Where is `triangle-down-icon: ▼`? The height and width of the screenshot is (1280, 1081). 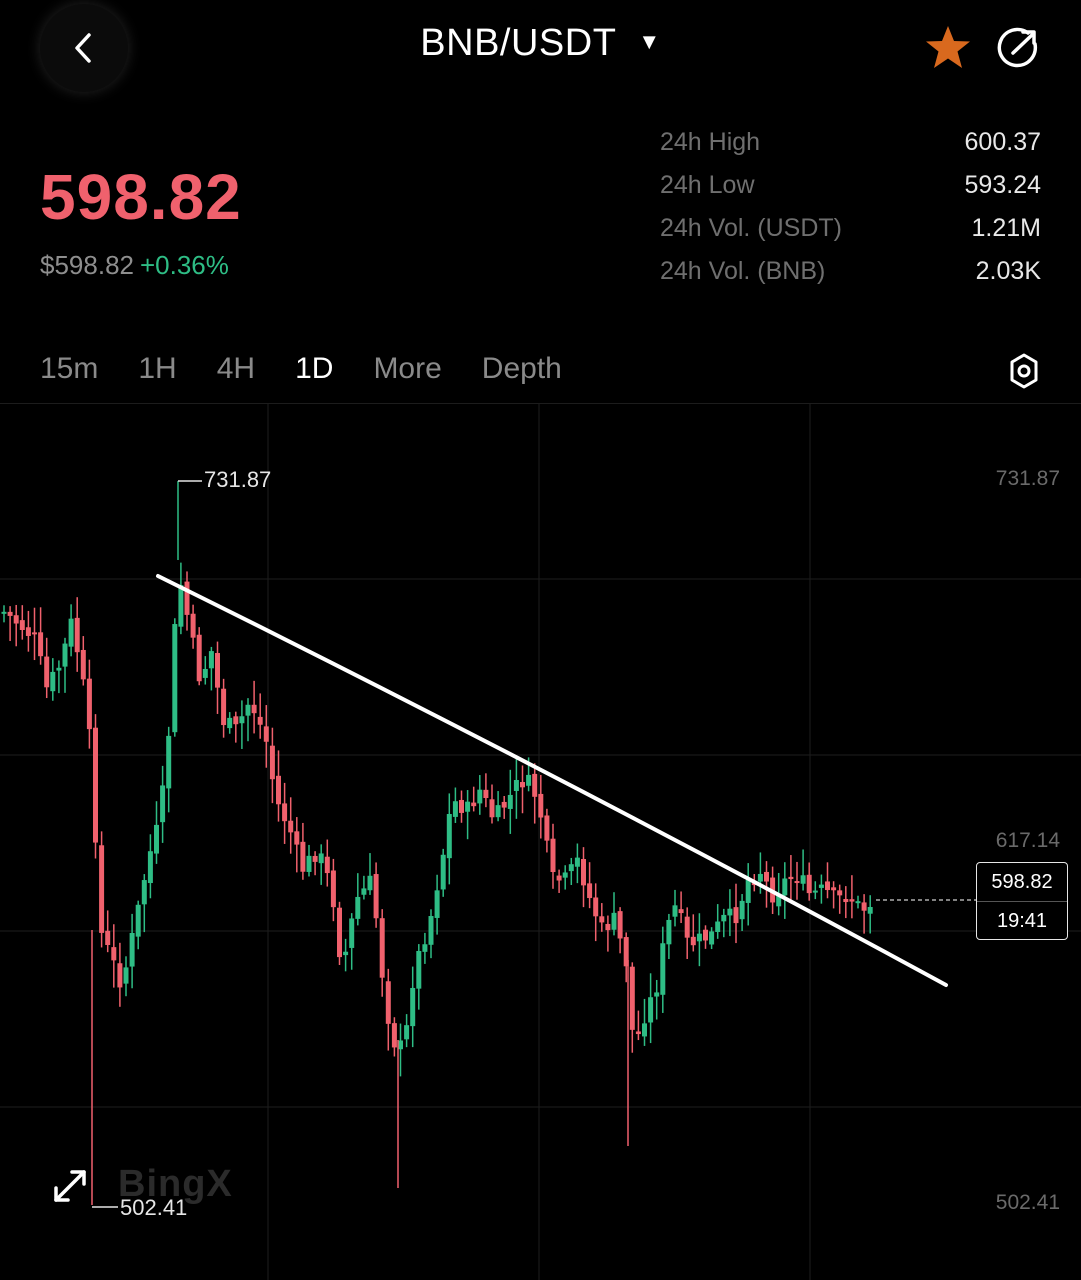 triangle-down-icon: ▼ is located at coordinates (649, 41).